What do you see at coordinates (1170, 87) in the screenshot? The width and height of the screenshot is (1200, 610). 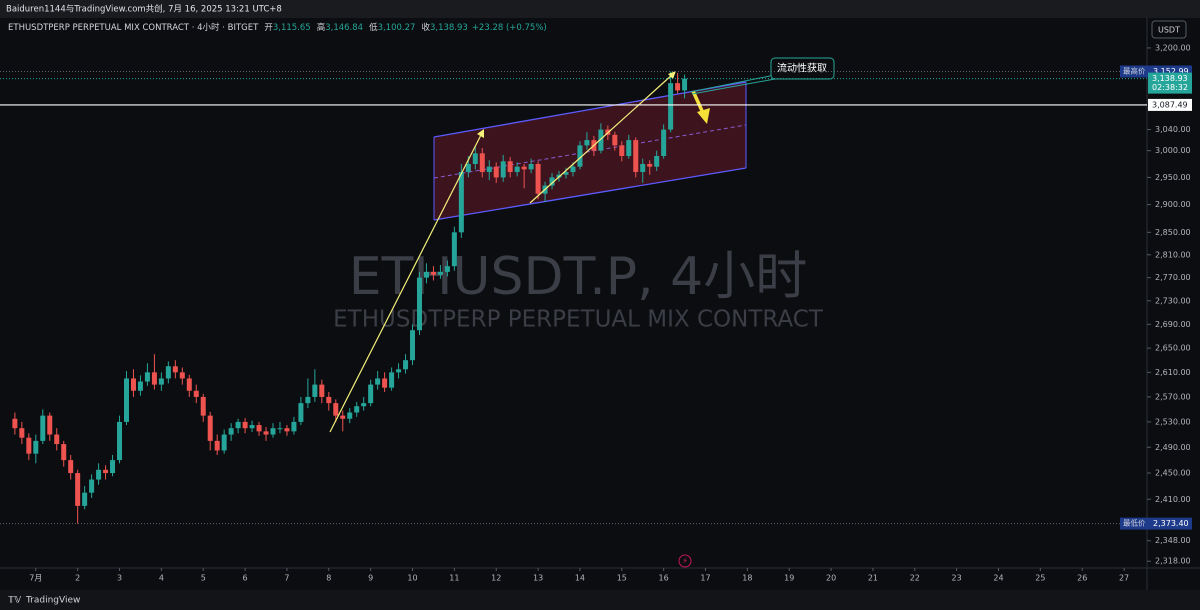 I see `countdown: 02:38:32` at bounding box center [1170, 87].